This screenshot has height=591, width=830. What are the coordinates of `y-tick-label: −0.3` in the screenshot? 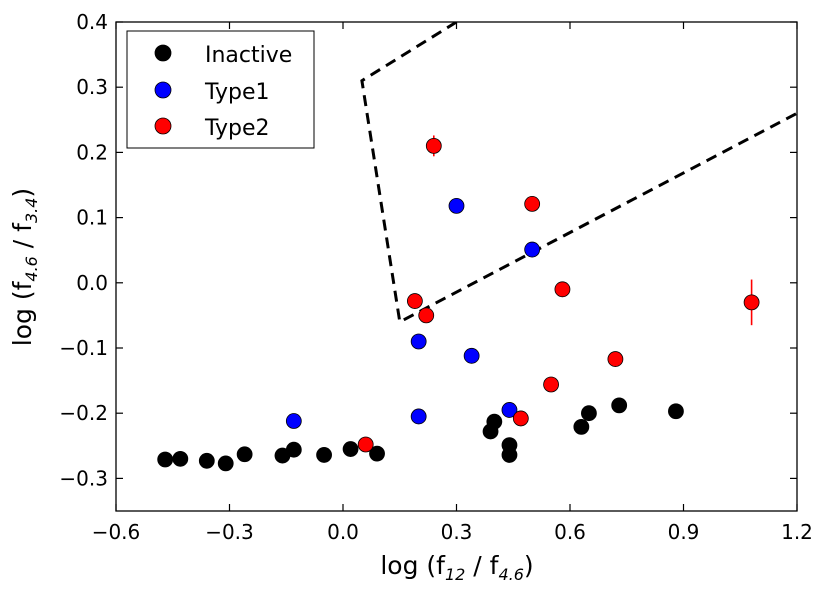 It's located at (83, 478).